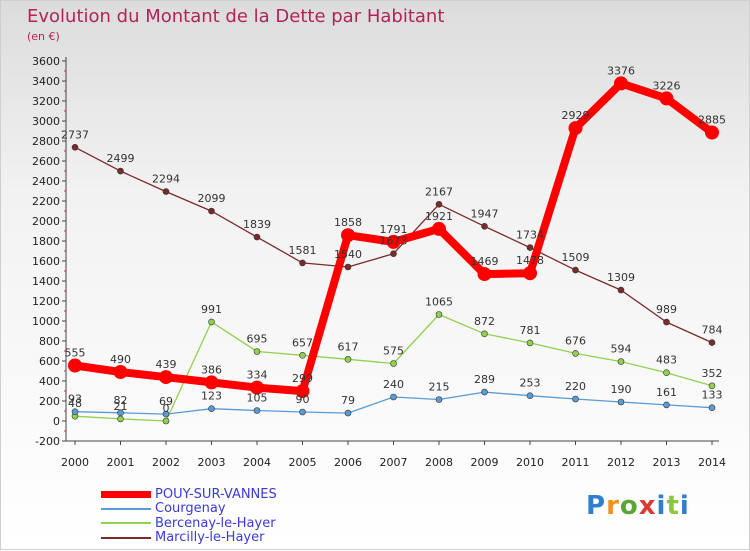 This screenshot has width=750, height=551. I want to click on x-tick-label: 2001, so click(121, 462).